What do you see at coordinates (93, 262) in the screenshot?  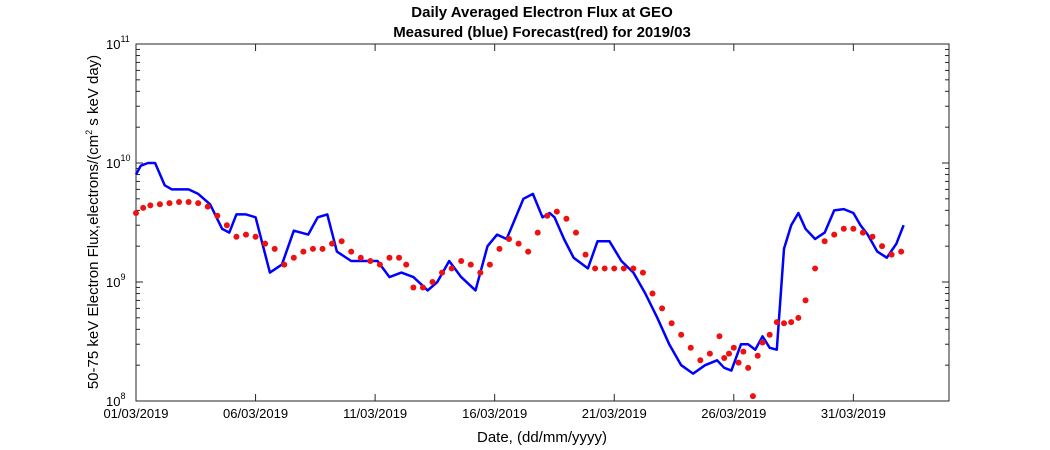 I see `y-axis-label-main: 50-75 keV Electron Flux,electrons/(cm` at bounding box center [93, 262].